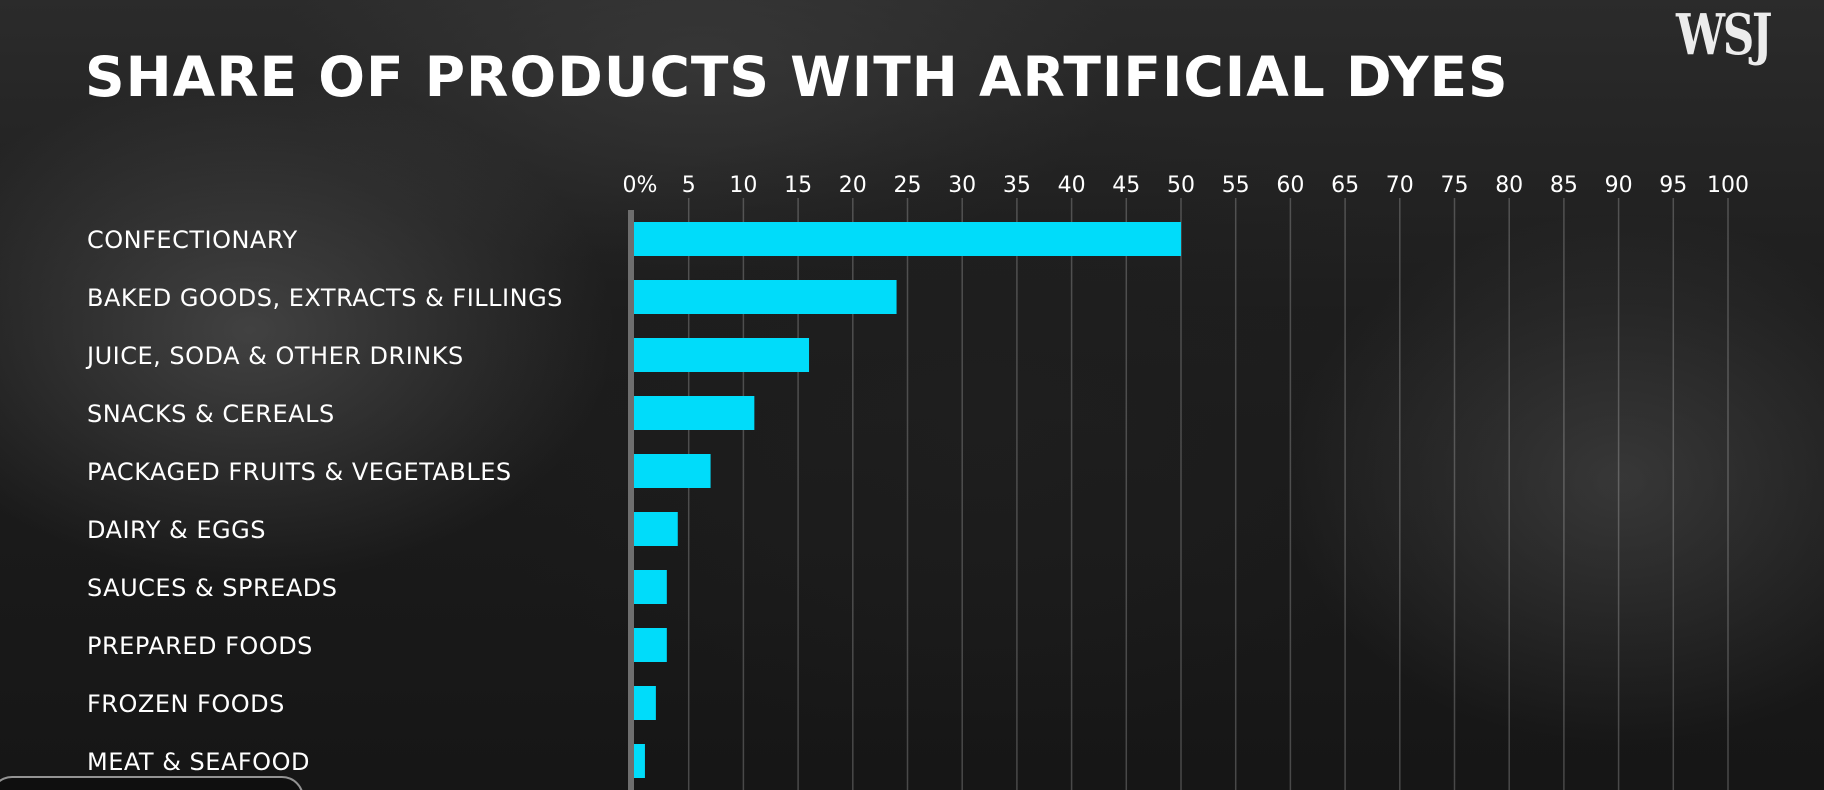 This screenshot has height=790, width=1824. Describe the element at coordinates (645, 703) in the screenshot. I see `bar-frozen-foods` at that location.